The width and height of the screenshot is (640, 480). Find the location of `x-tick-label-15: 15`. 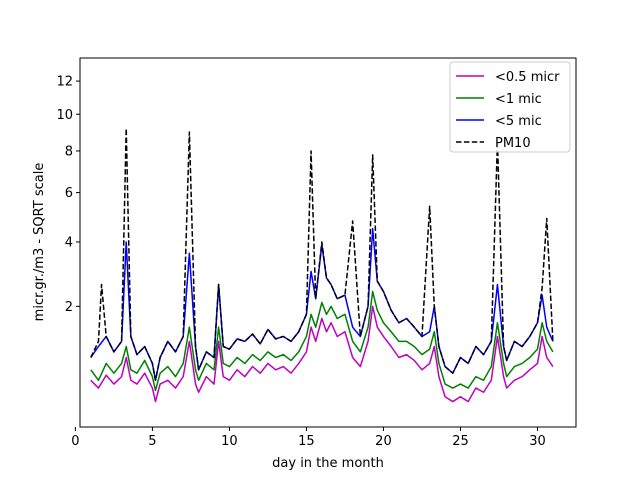

x-tick-label-15: 15 is located at coordinates (306, 441).